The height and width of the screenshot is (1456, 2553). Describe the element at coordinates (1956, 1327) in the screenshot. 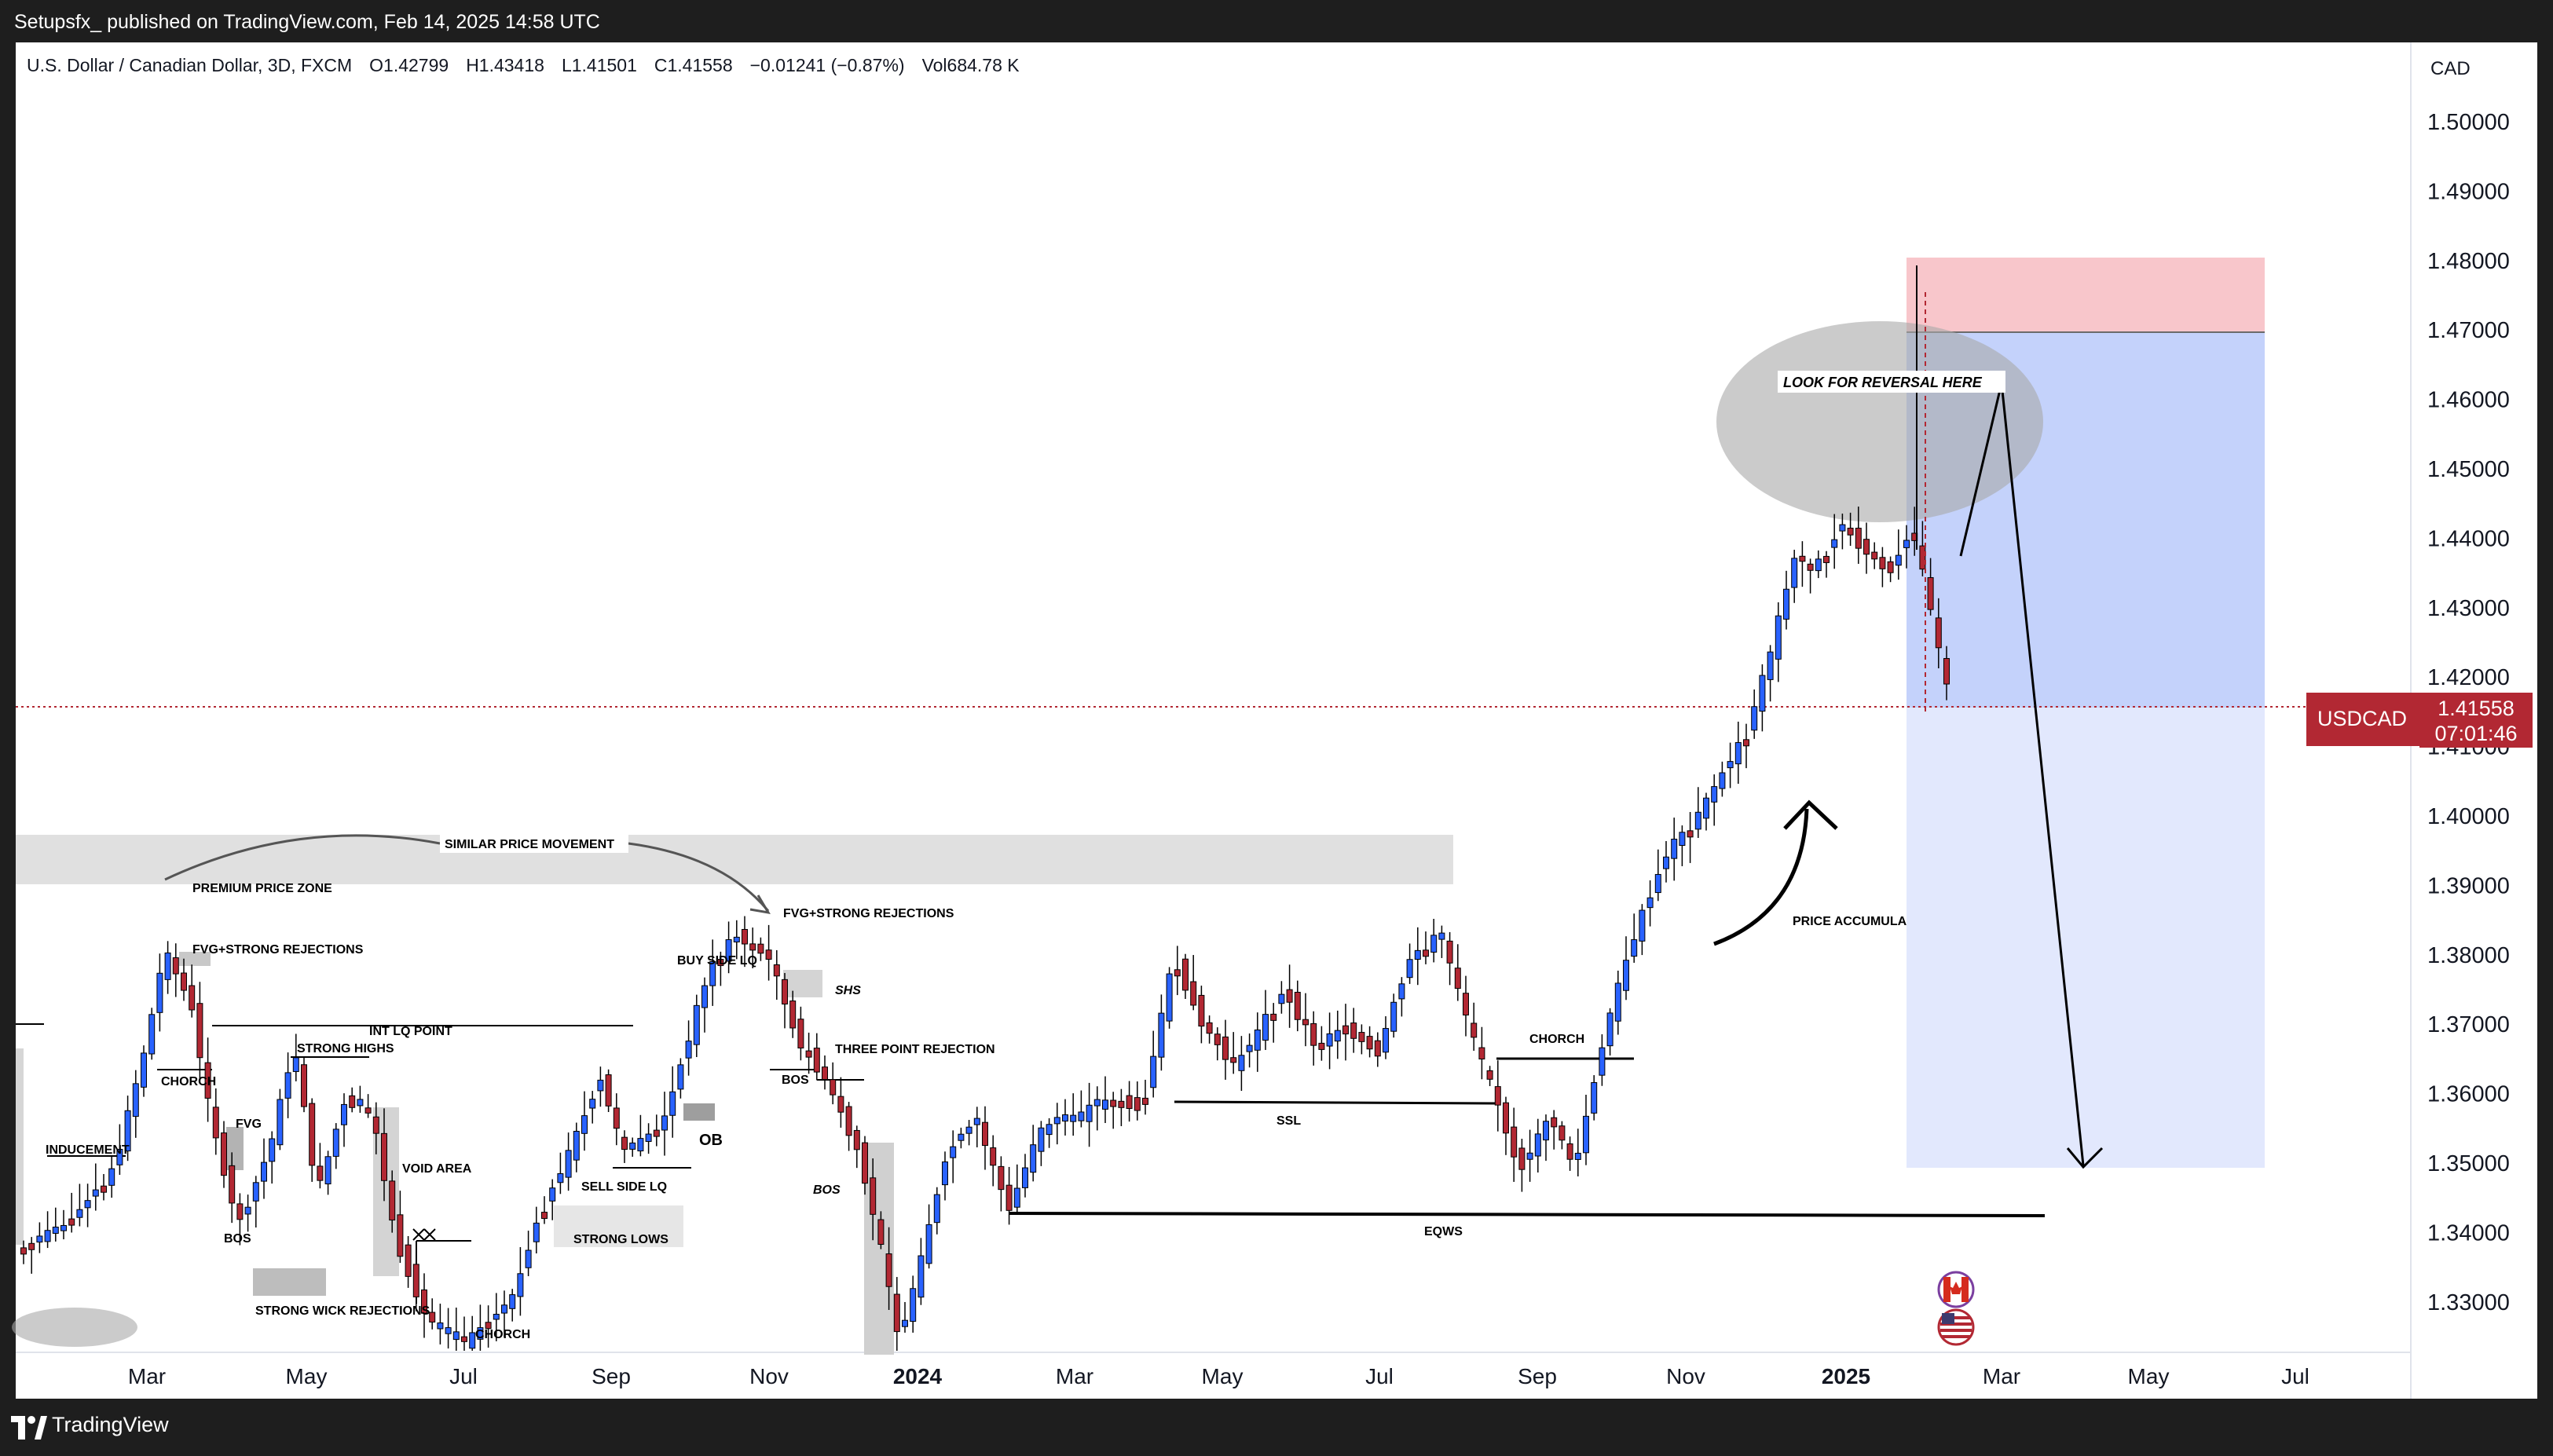

I see `us-flag-icon` at that location.